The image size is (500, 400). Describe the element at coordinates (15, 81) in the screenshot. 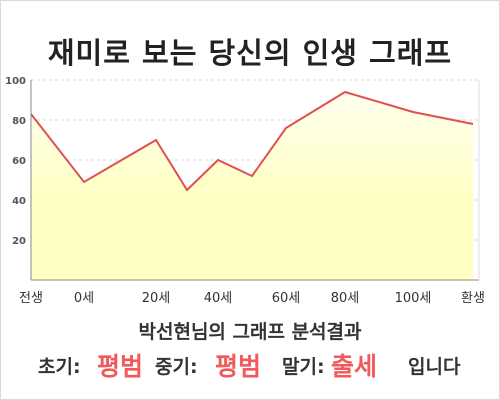

I see `y-tick-label-100: 100` at that location.